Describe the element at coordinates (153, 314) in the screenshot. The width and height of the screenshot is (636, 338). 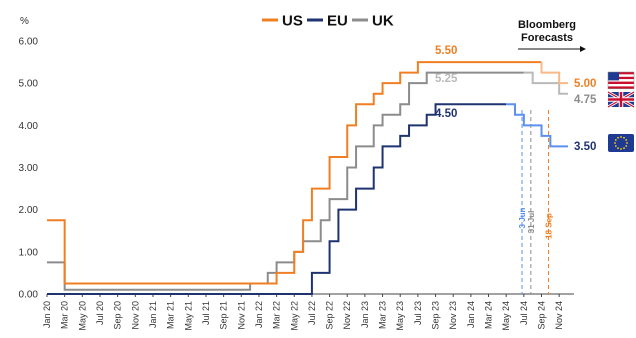
I see `x-tick-label: Jan 21` at that location.